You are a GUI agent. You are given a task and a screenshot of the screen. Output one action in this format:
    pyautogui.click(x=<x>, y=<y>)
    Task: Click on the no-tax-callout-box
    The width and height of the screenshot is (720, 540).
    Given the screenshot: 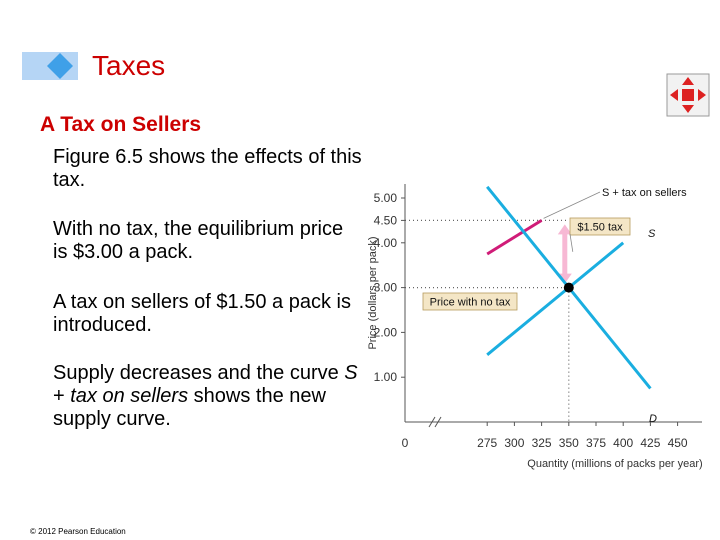 What is the action you would take?
    pyautogui.click(x=470, y=301)
    